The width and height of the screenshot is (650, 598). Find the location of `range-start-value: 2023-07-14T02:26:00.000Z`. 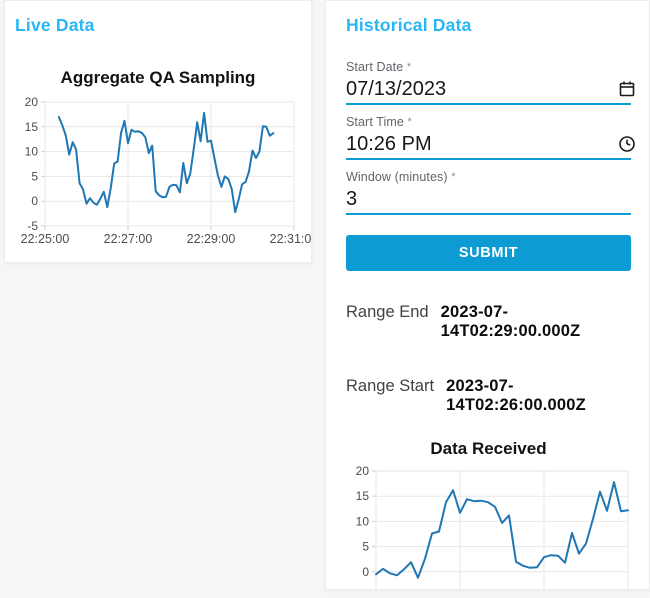

range-start-value: 2023-07-14T02:26:00.000Z is located at coordinates (516, 395).